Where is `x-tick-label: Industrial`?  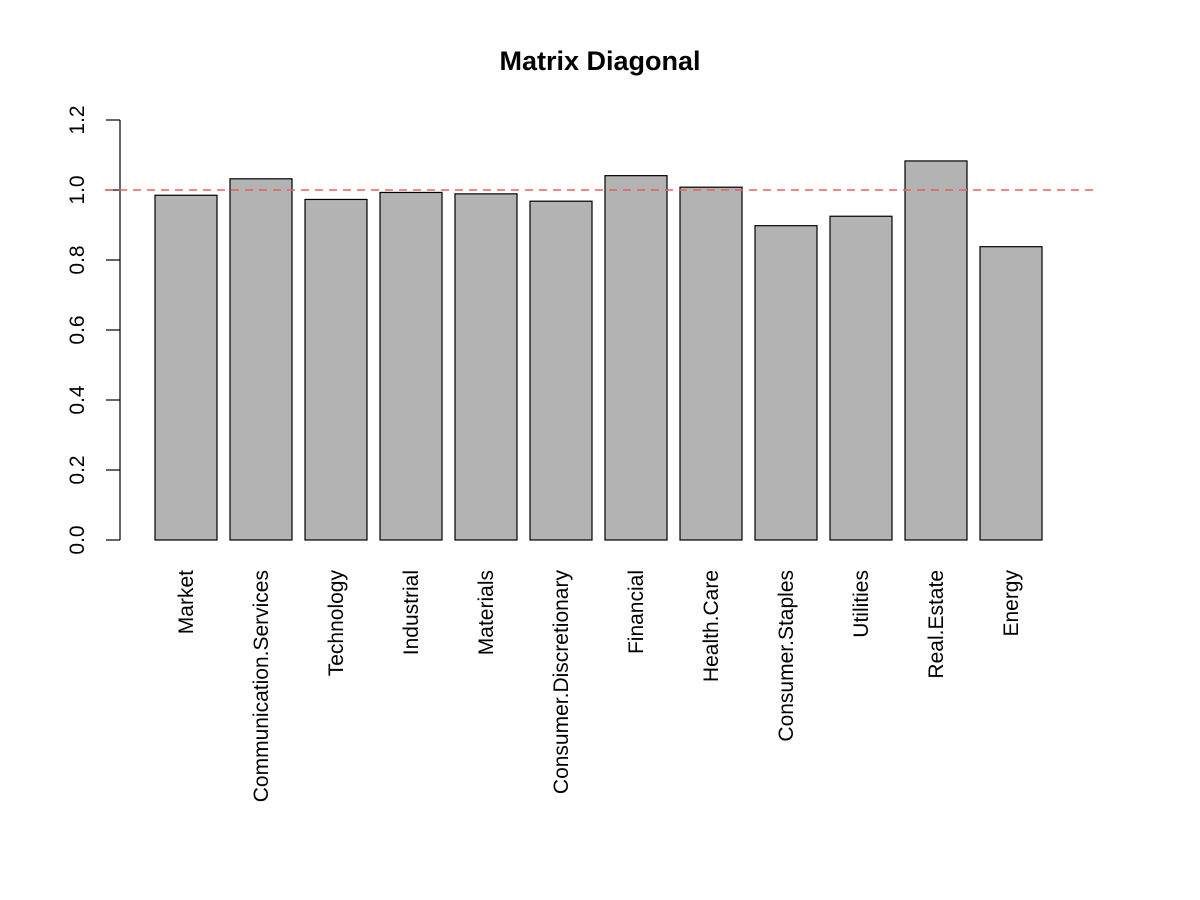
x-tick-label: Industrial is located at coordinates (411, 612).